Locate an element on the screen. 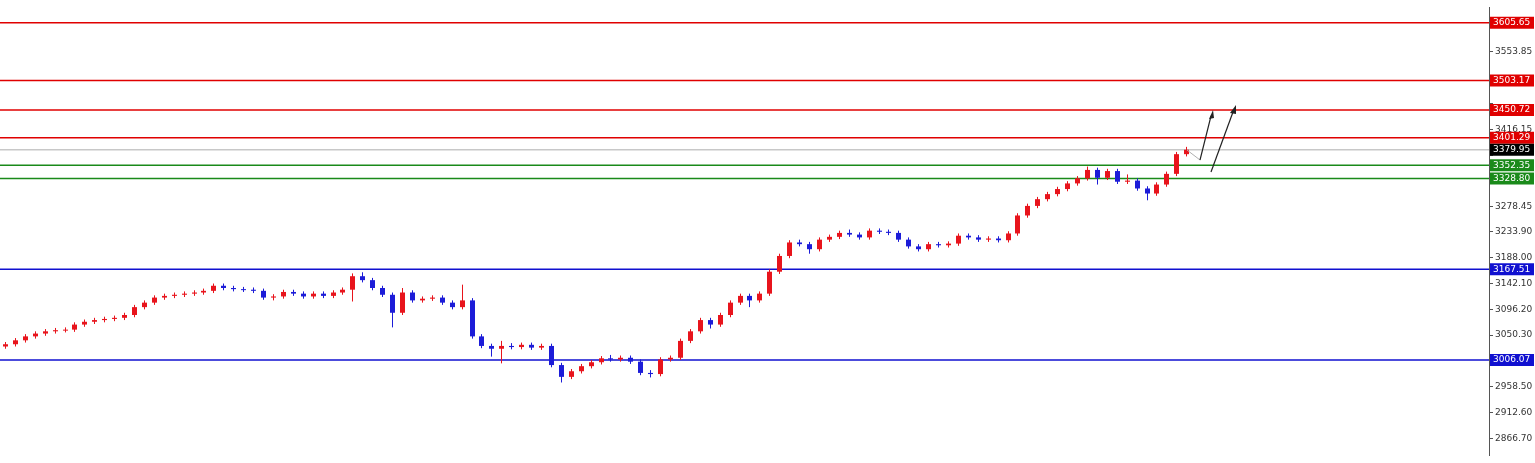 Image resolution: width=1535 pixels, height=463 pixels. y-tick-label: 3188.00 is located at coordinates (1514, 256).